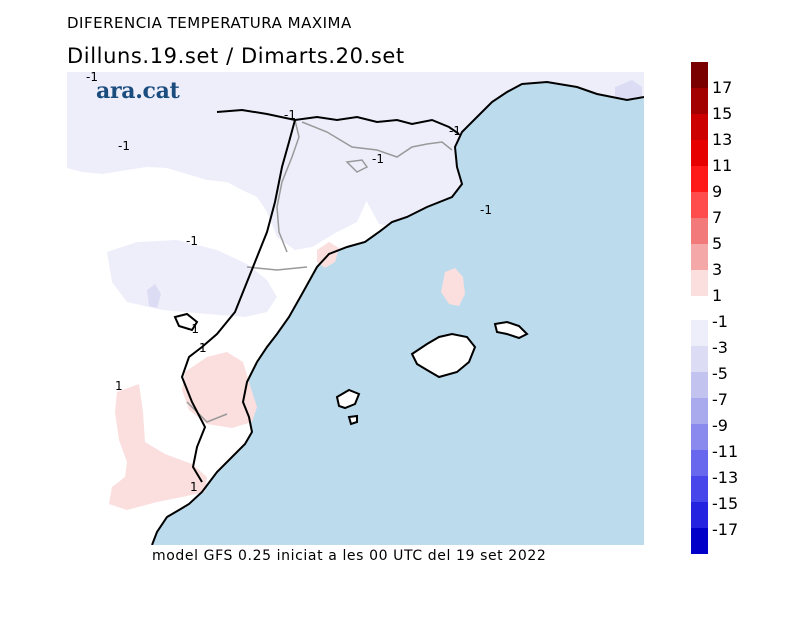  What do you see at coordinates (720, 399) in the screenshot?
I see `legend-label: -7` at bounding box center [720, 399].